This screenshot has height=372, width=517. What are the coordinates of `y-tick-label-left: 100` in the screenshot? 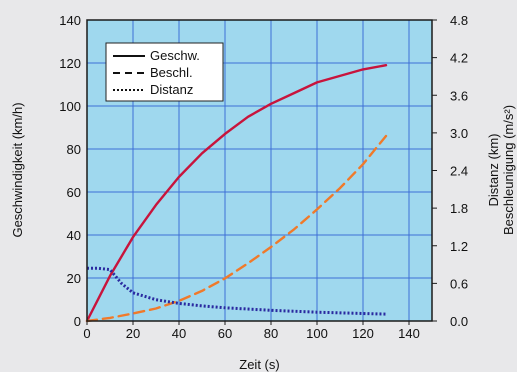 It's located at (70, 106).